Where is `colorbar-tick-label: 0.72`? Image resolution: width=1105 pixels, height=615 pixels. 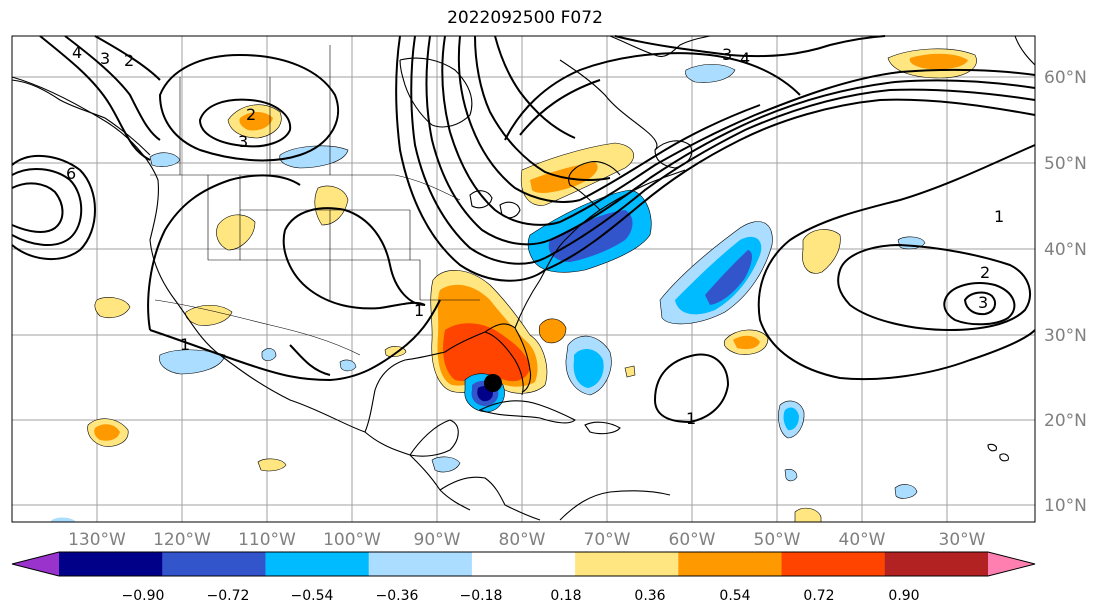
colorbar-tick-label: 0.72 is located at coordinates (818, 596).